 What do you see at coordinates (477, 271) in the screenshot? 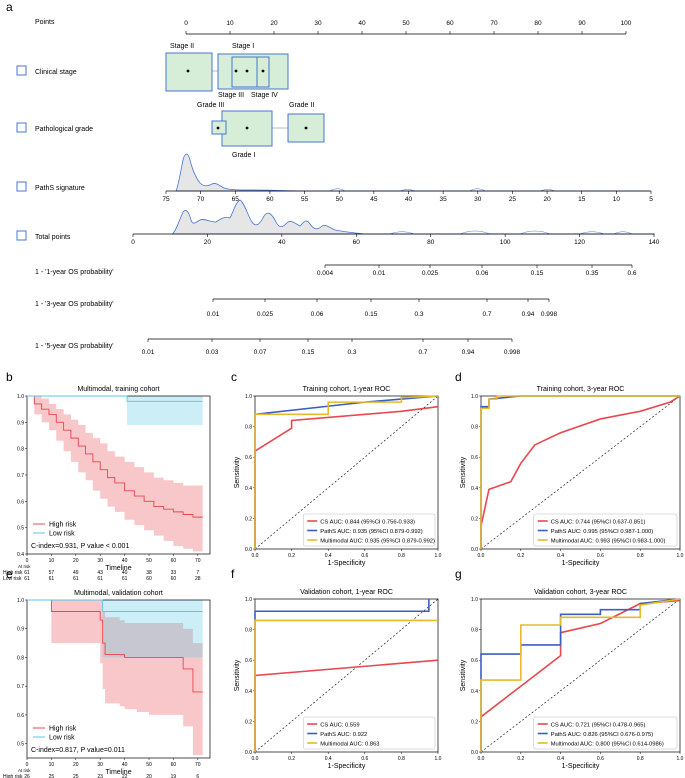
I see `os1-scale: 0.004 0.01 0.025 0.06 0.15 0.35 0.6` at bounding box center [477, 271].